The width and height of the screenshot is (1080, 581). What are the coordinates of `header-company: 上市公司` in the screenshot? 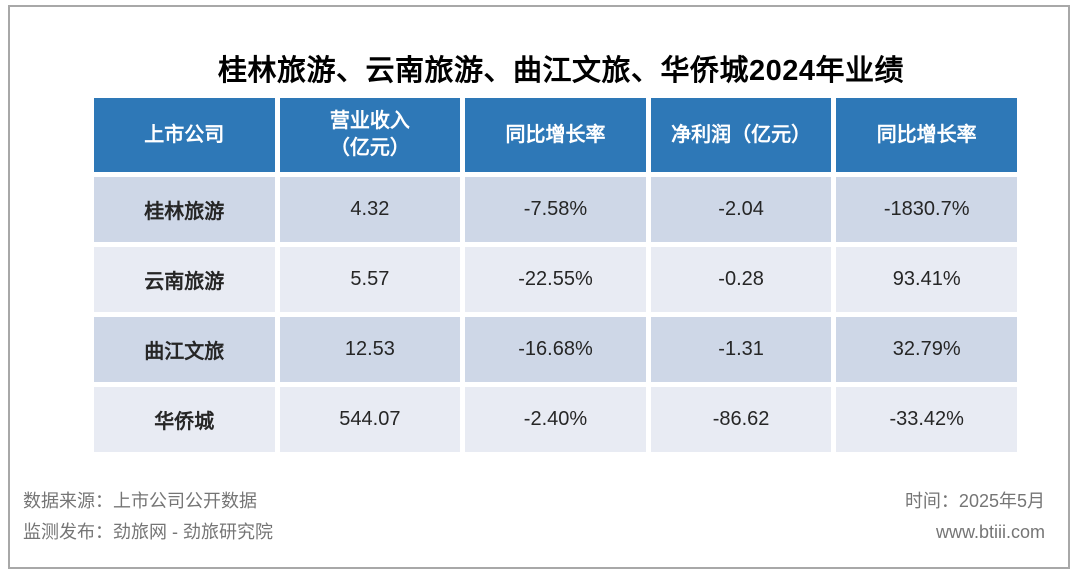 It's located at (184, 135).